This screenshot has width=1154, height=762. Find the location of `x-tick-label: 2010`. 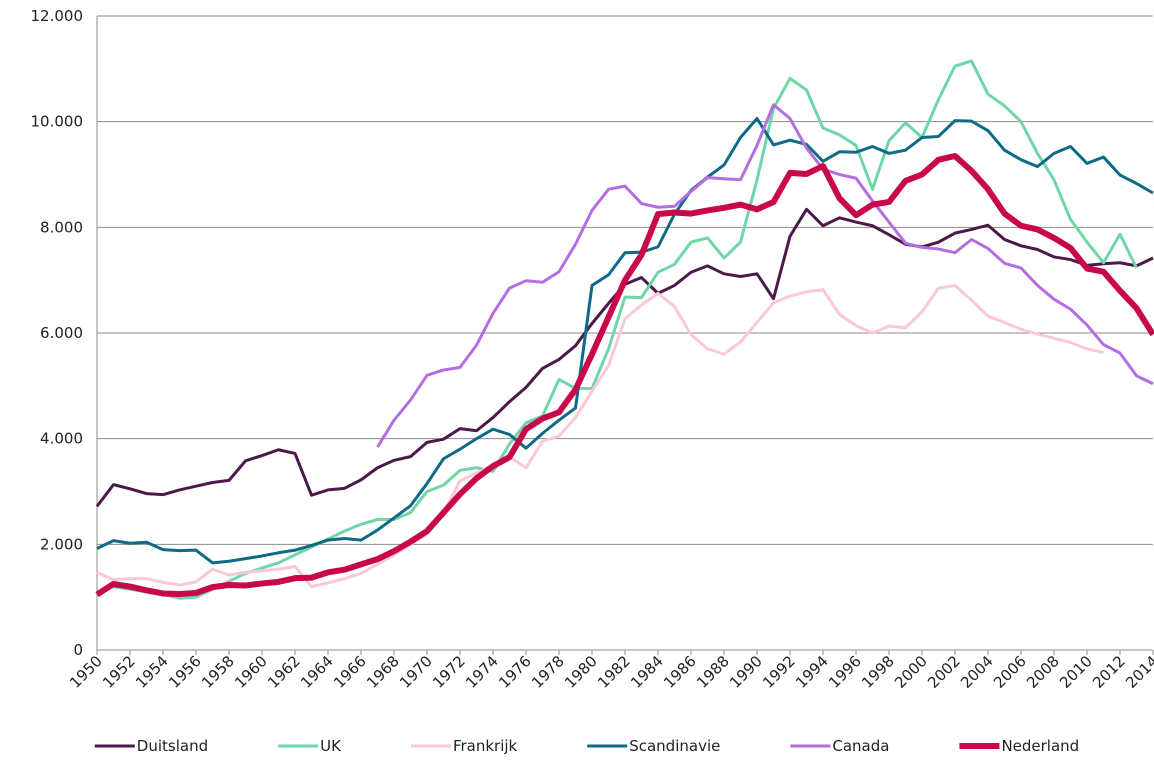

x-tick-label: 2010 is located at coordinates (1076, 672).